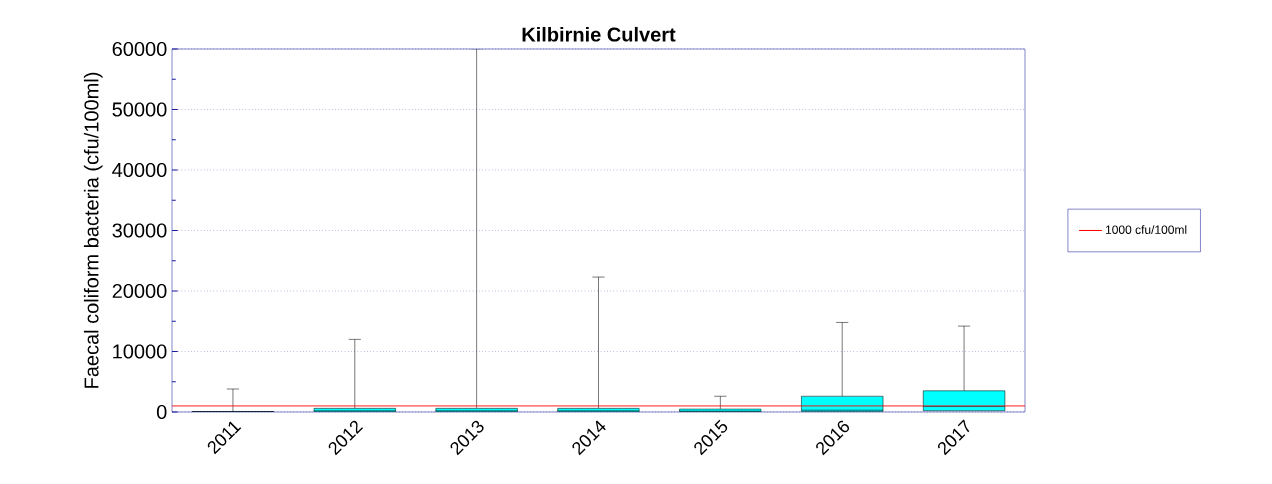 The image size is (1272, 484). Describe the element at coordinates (161, 412) in the screenshot. I see `y-tick-label: 0` at that location.